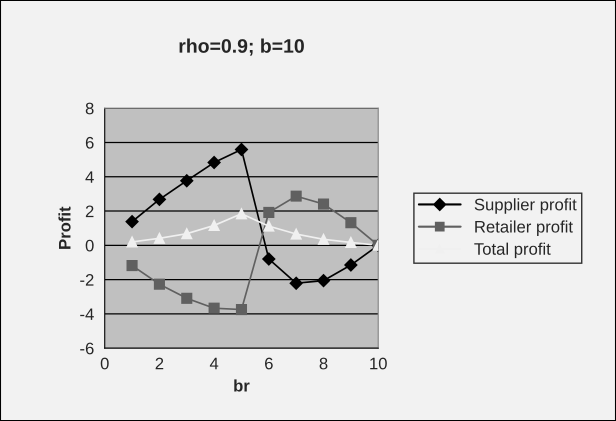  What do you see at coordinates (524, 228) in the screenshot?
I see `legend-label: Retailer profit` at bounding box center [524, 228].